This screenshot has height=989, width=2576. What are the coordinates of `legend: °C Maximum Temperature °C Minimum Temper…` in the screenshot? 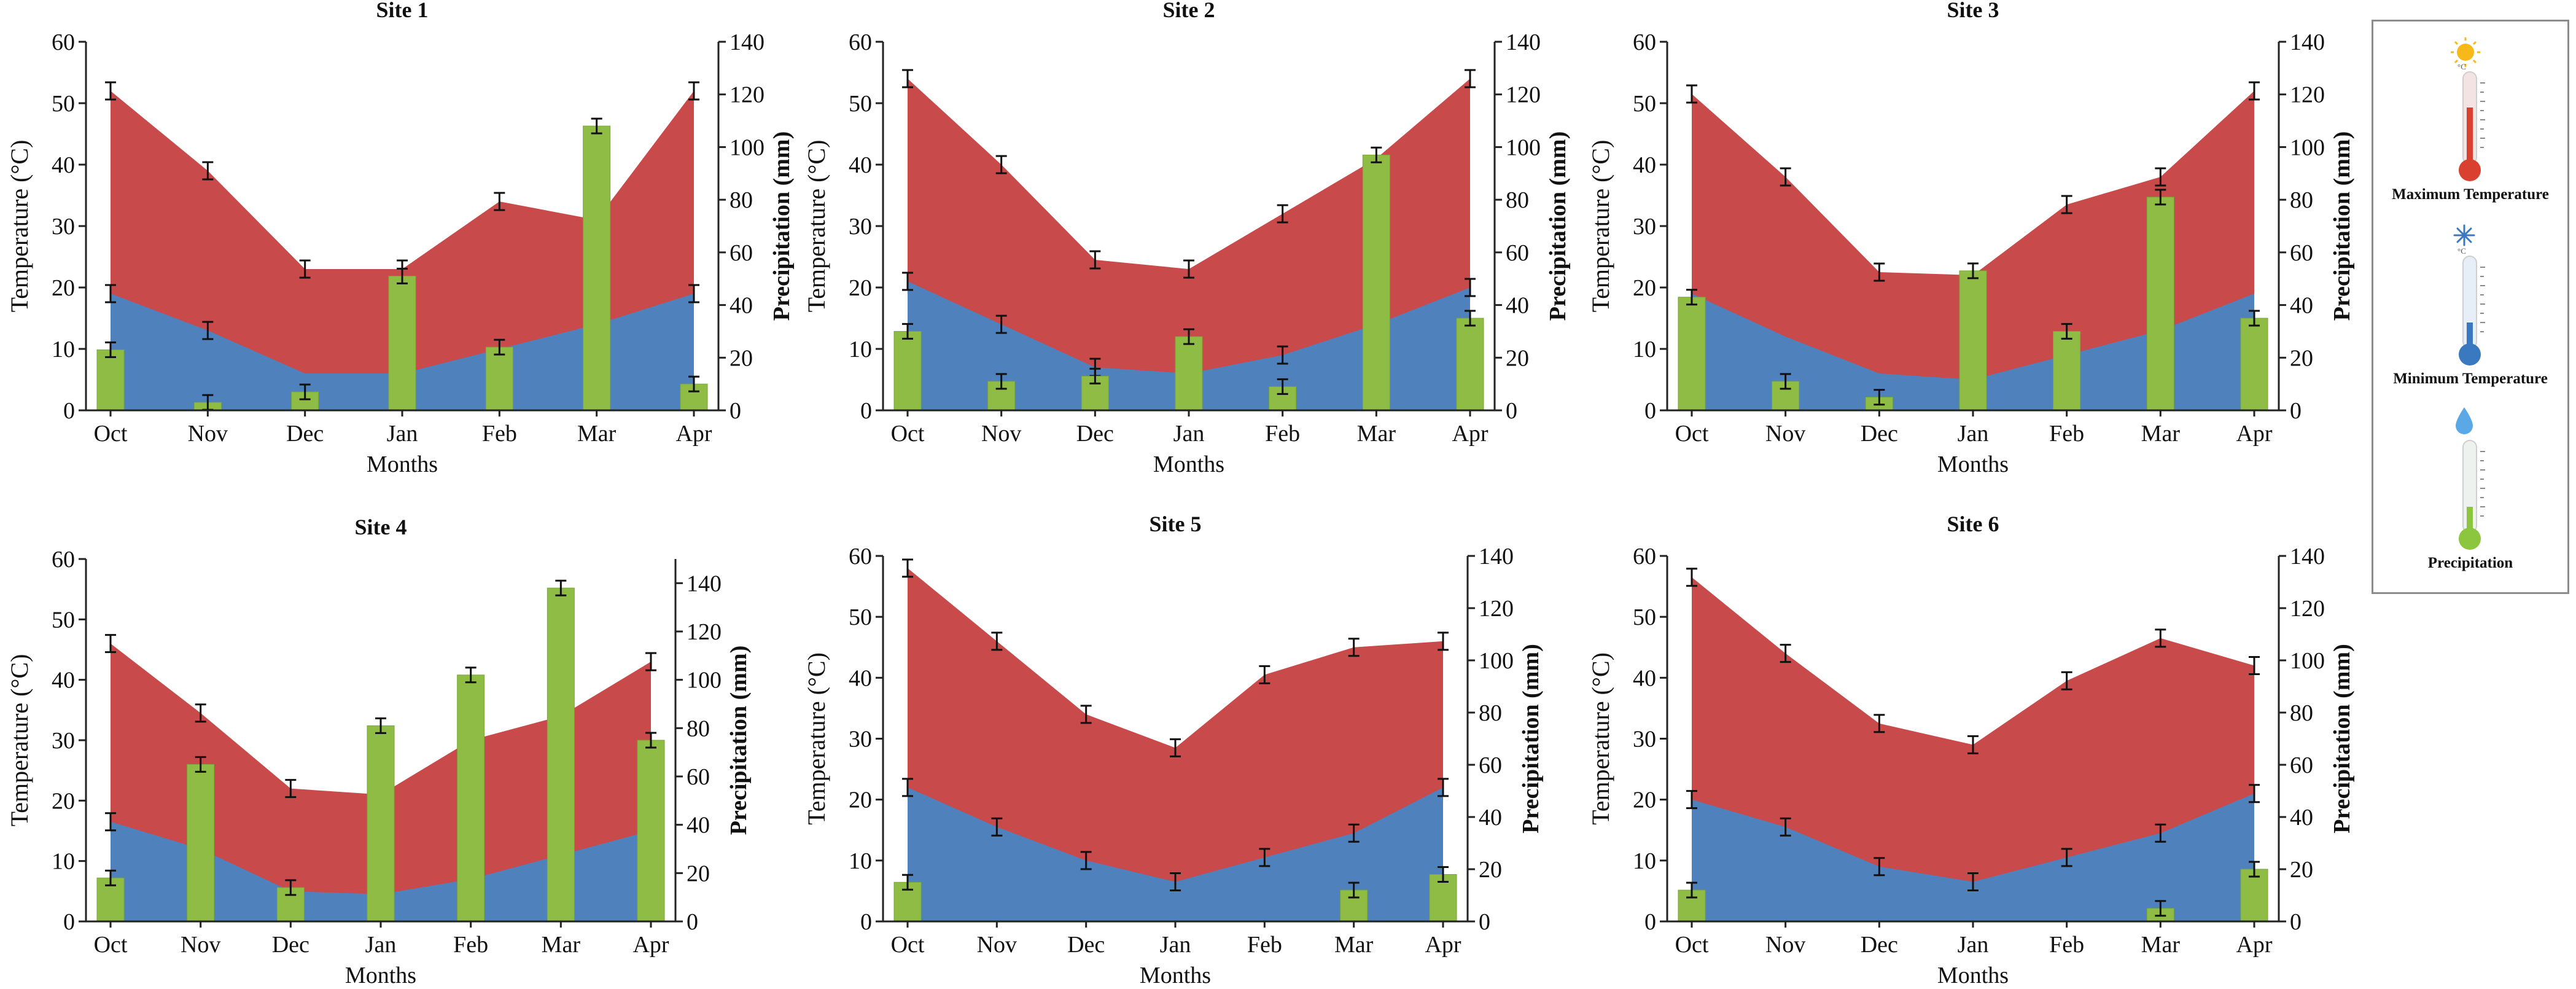 It's located at (2470, 307).